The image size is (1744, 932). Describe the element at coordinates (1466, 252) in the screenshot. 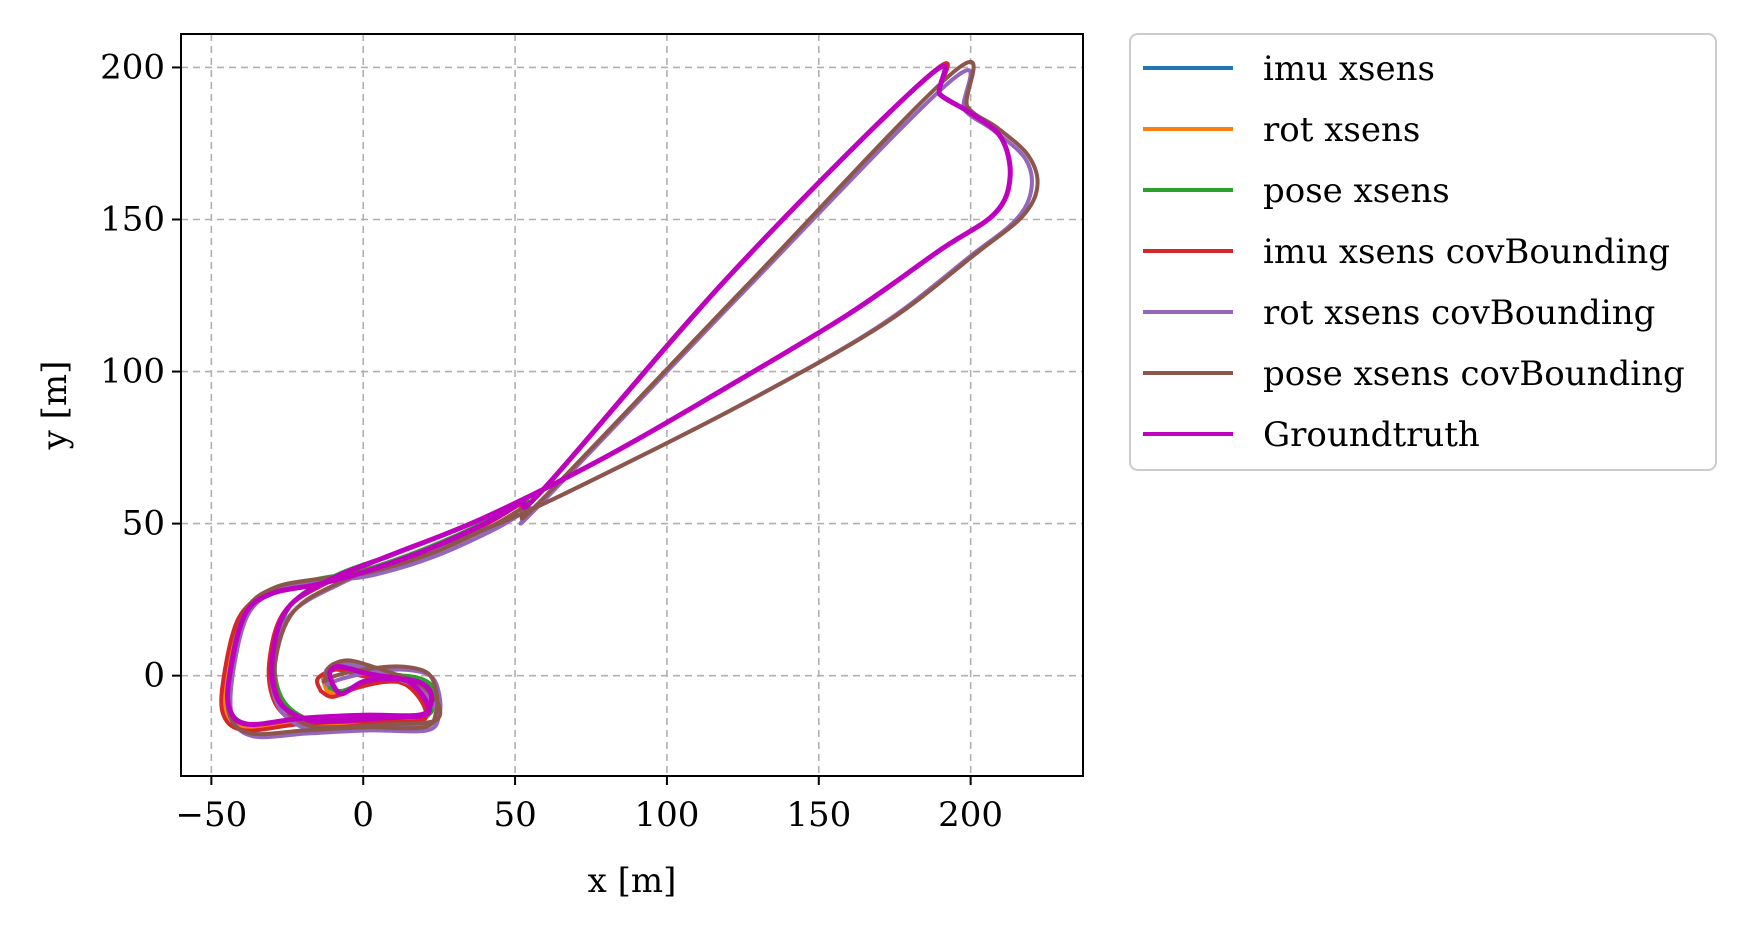

I see `legend-label-imu-xsens-covbounding: imu xsens covBounding` at that location.